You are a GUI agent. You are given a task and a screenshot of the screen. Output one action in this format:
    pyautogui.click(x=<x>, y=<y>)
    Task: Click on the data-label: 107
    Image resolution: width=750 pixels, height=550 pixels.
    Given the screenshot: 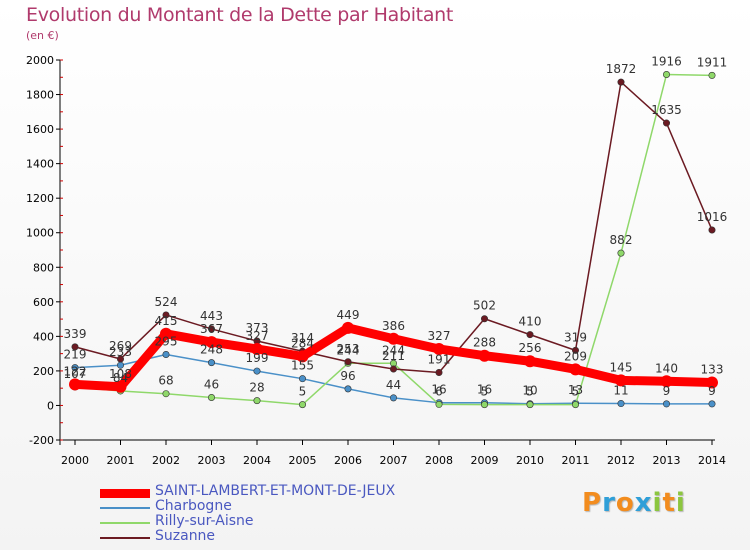 What is the action you would take?
    pyautogui.click(x=75, y=374)
    